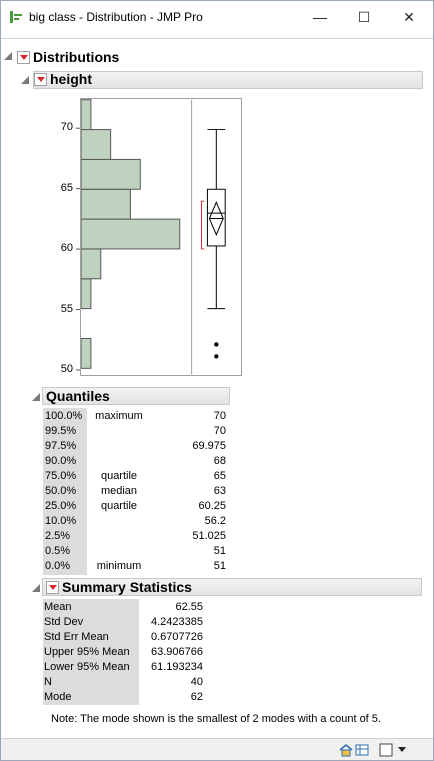  Describe the element at coordinates (217, 17) in the screenshot. I see `title-bar: big class - Distribution - JMP Pro — ☐ ✕` at that location.